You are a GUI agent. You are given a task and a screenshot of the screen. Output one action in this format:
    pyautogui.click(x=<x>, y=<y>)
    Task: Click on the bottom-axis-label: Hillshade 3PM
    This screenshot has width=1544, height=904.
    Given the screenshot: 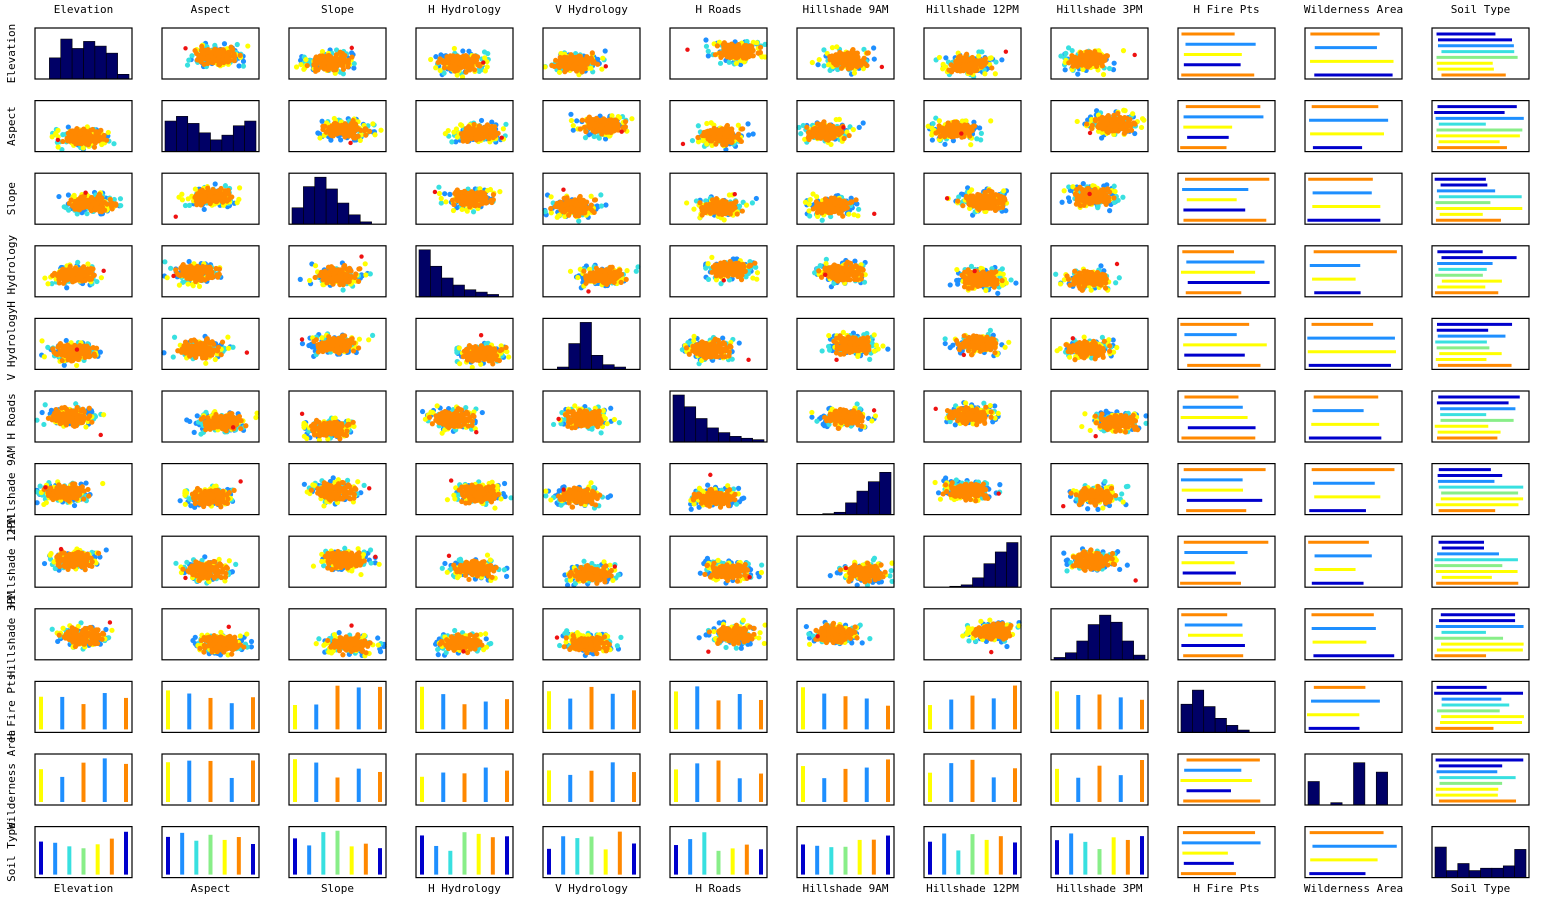 What is the action you would take?
    pyautogui.click(x=1099, y=888)
    